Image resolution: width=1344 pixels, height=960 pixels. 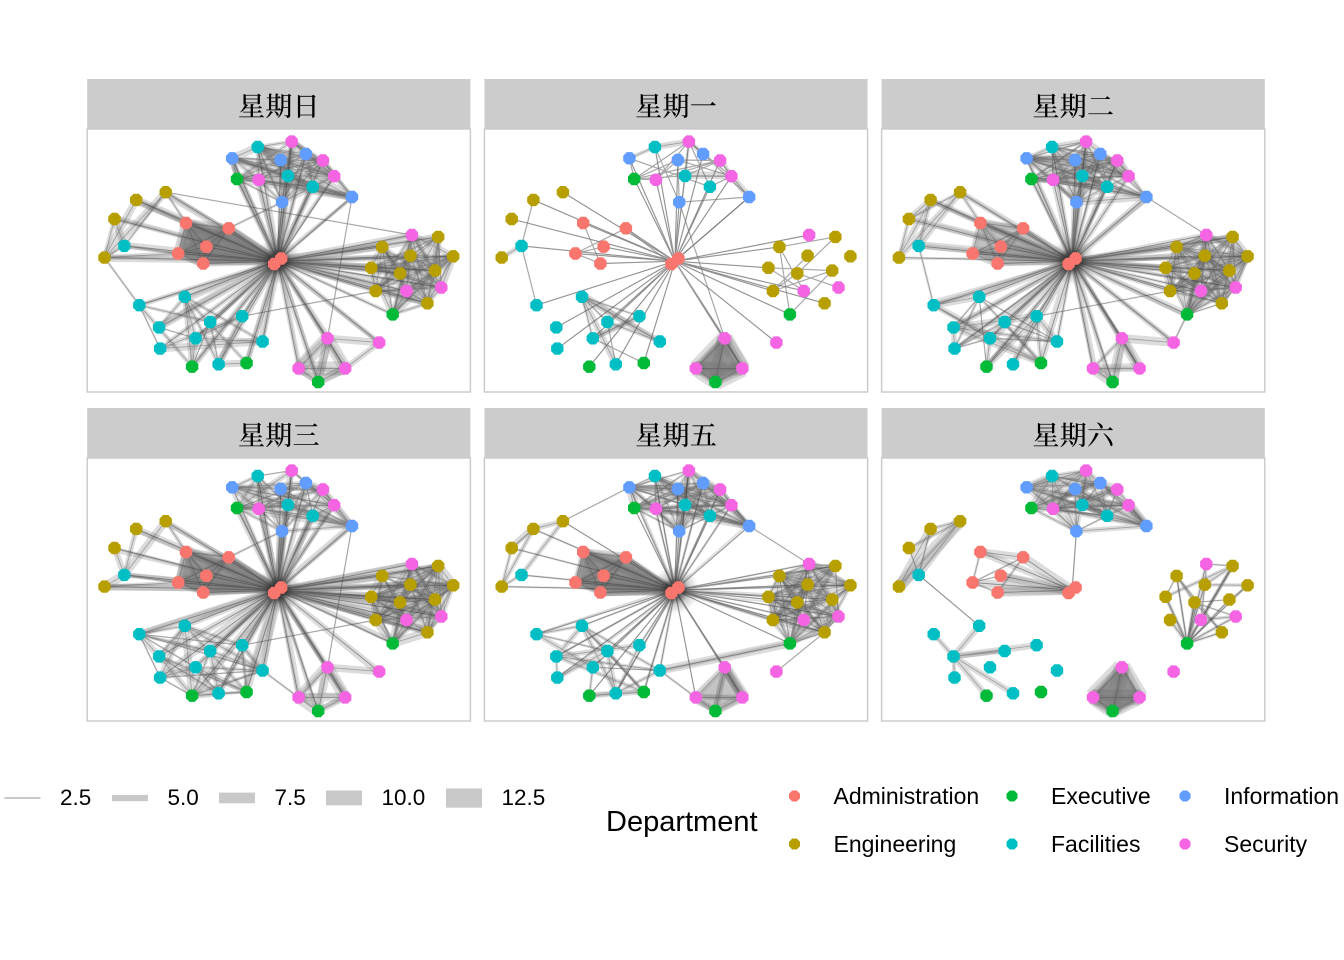 I want to click on svg-text: 5.0, so click(x=183, y=797).